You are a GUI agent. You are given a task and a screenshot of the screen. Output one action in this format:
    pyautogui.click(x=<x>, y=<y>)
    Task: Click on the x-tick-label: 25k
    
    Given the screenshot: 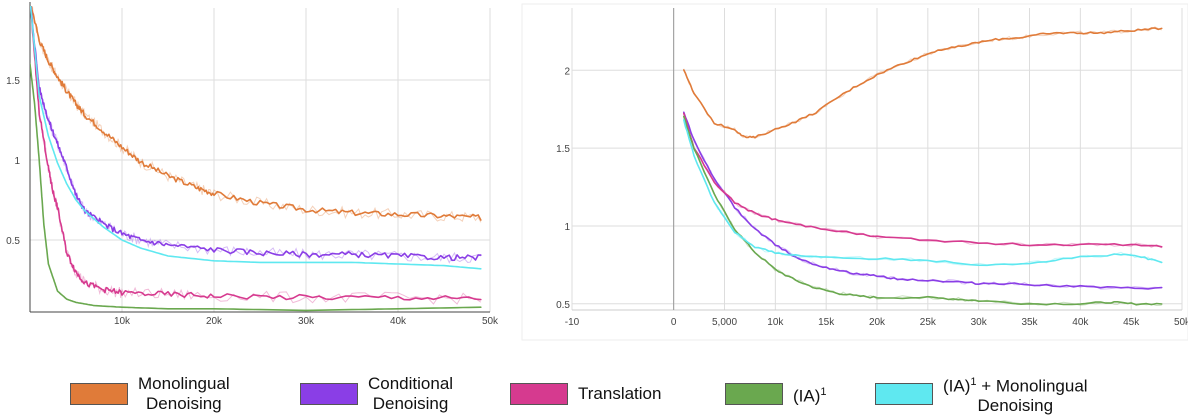 What is the action you would take?
    pyautogui.click(x=928, y=322)
    